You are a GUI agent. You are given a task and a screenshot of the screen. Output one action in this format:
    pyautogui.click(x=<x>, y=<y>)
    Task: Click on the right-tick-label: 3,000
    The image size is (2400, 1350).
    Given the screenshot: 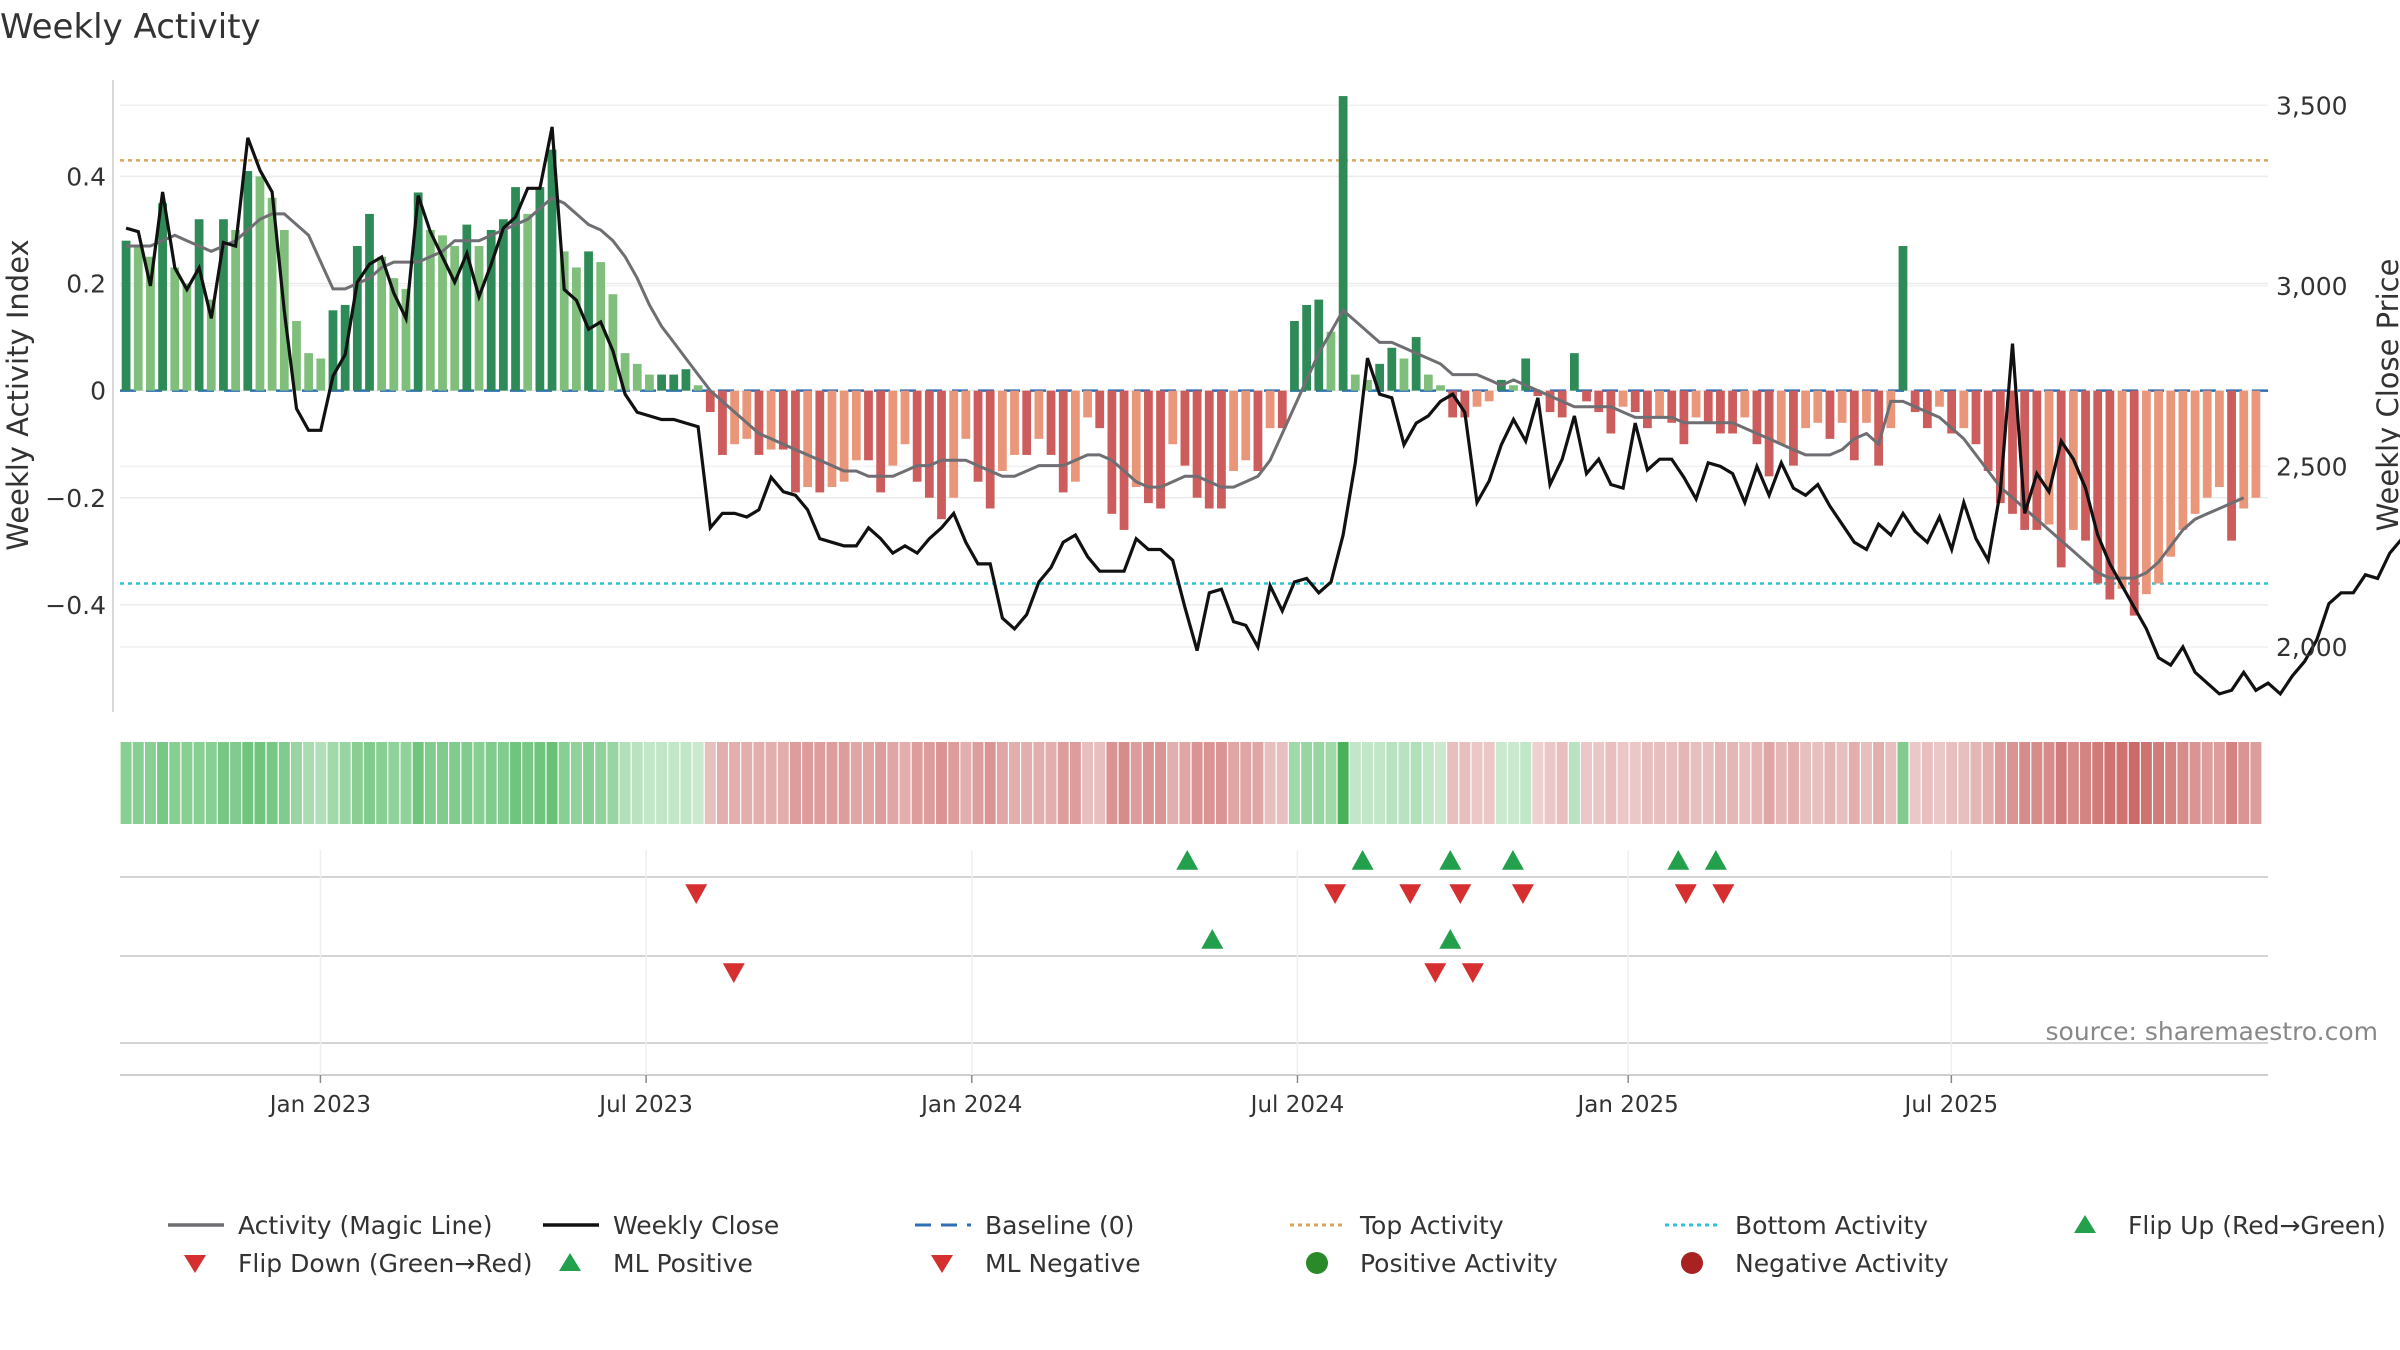 What is the action you would take?
    pyautogui.click(x=2312, y=286)
    